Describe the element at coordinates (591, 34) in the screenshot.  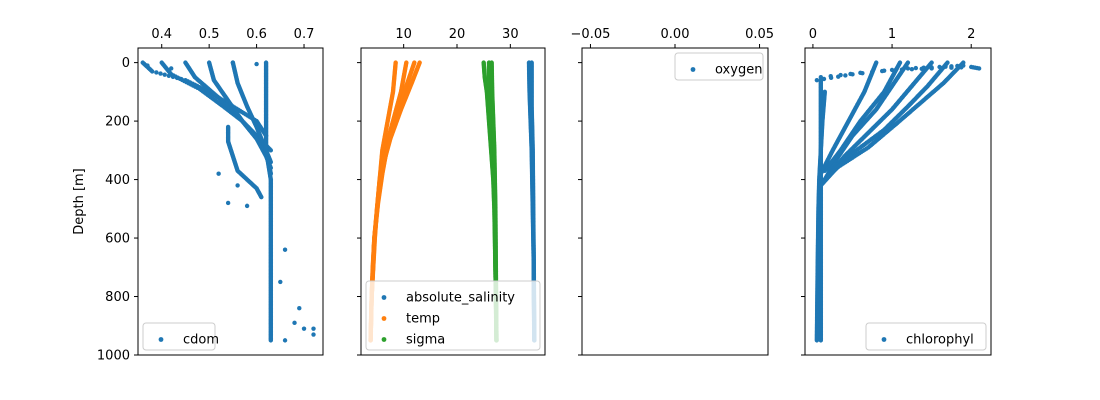
I see `x-tick-label: −0.05` at that location.